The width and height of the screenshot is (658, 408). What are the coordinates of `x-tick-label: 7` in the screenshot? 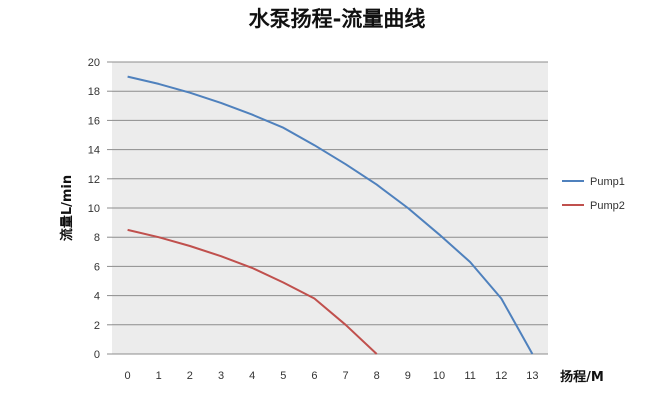 It's located at (346, 376).